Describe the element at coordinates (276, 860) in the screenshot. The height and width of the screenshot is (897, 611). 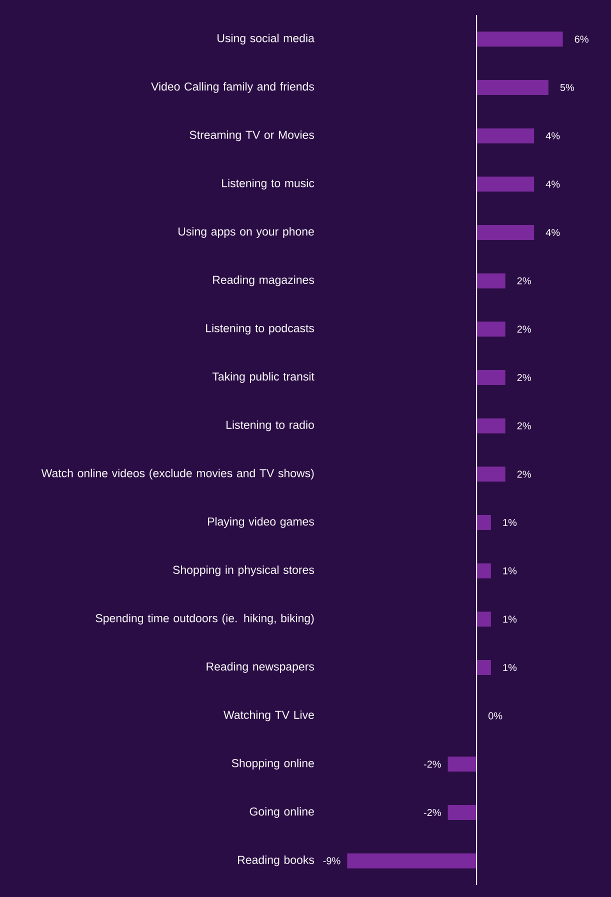
I see `y-tick-label: Reading books` at that location.